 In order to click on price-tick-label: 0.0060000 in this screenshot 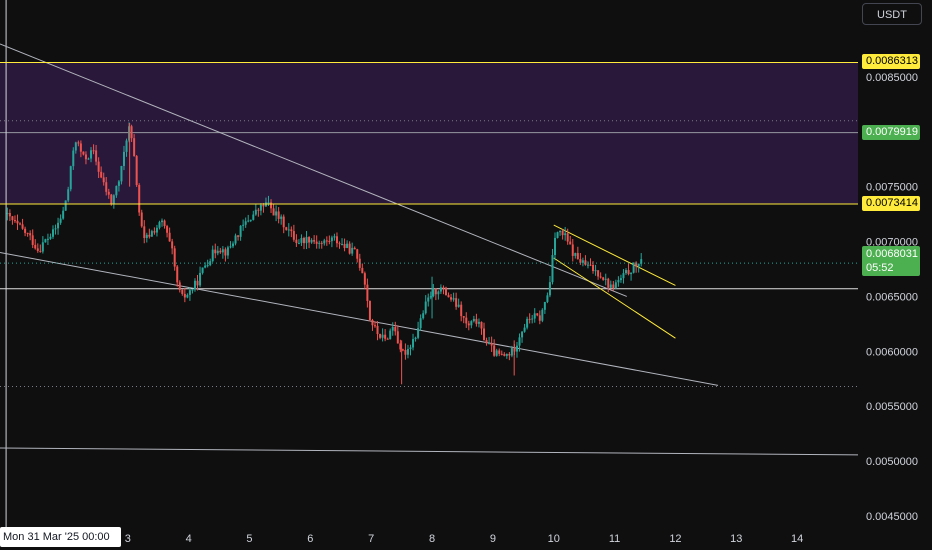, I will do `click(892, 352)`.